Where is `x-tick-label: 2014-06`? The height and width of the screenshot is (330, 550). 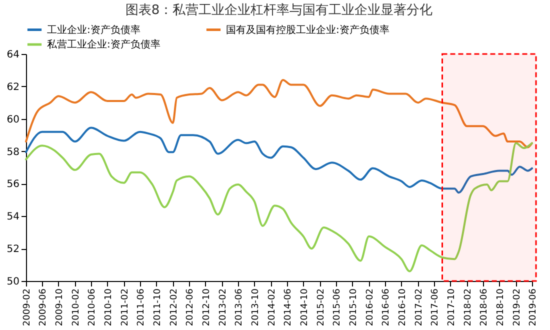 x-tick-label: 2014-06 is located at coordinates (289, 307).